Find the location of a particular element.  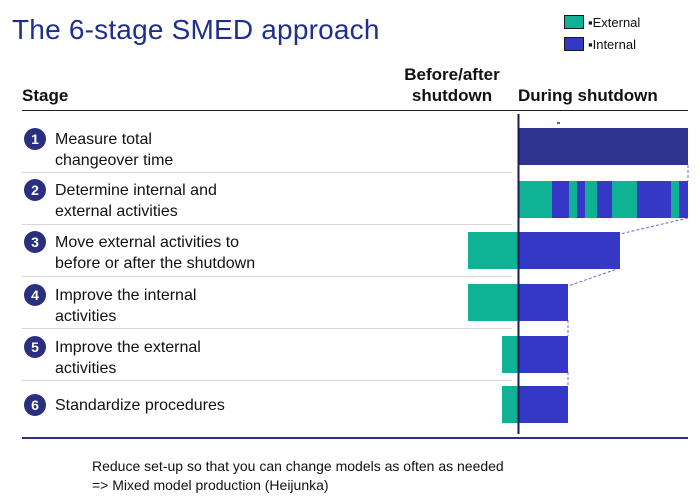

stage6-internal-bar is located at coordinates (543, 404).